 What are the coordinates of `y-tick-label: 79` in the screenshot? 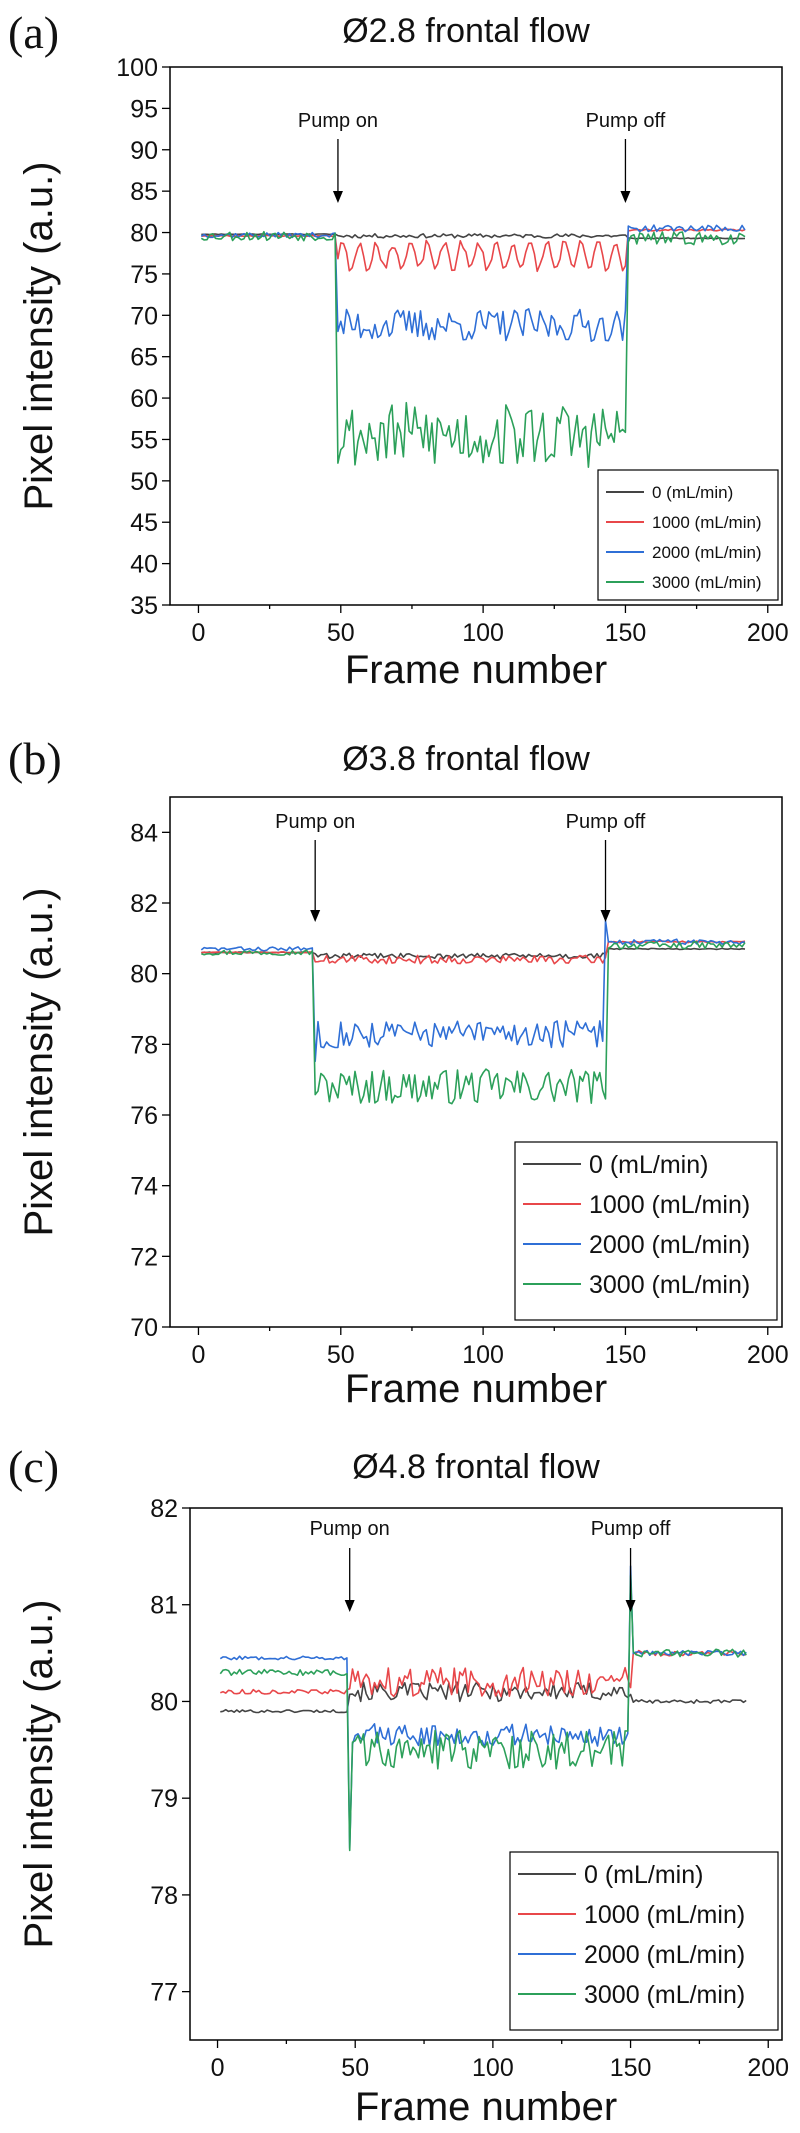 It's located at (164, 1799).